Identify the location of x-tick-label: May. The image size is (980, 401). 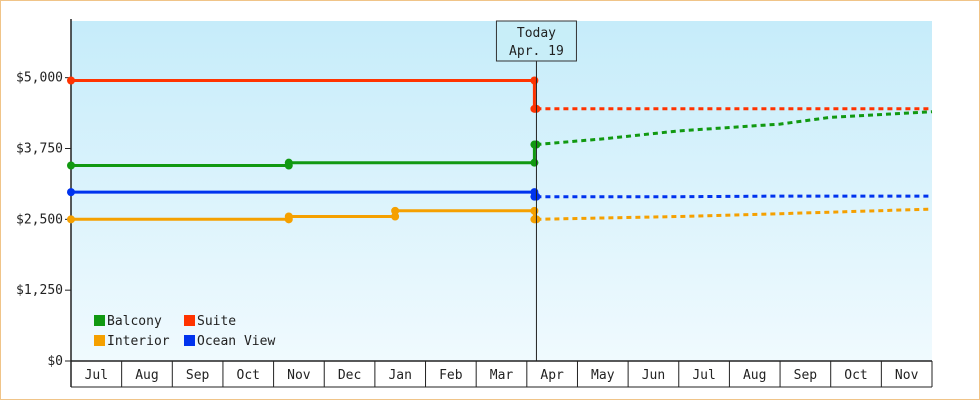
(603, 375).